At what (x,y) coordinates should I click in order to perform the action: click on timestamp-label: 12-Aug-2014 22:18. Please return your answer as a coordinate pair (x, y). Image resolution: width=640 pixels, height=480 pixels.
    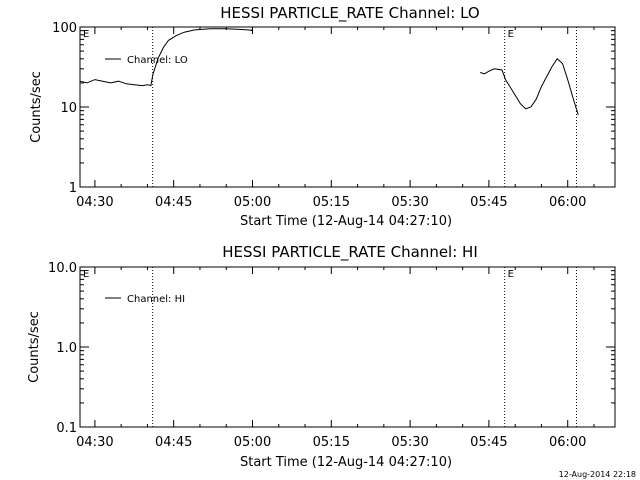
    Looking at the image, I should click on (597, 474).